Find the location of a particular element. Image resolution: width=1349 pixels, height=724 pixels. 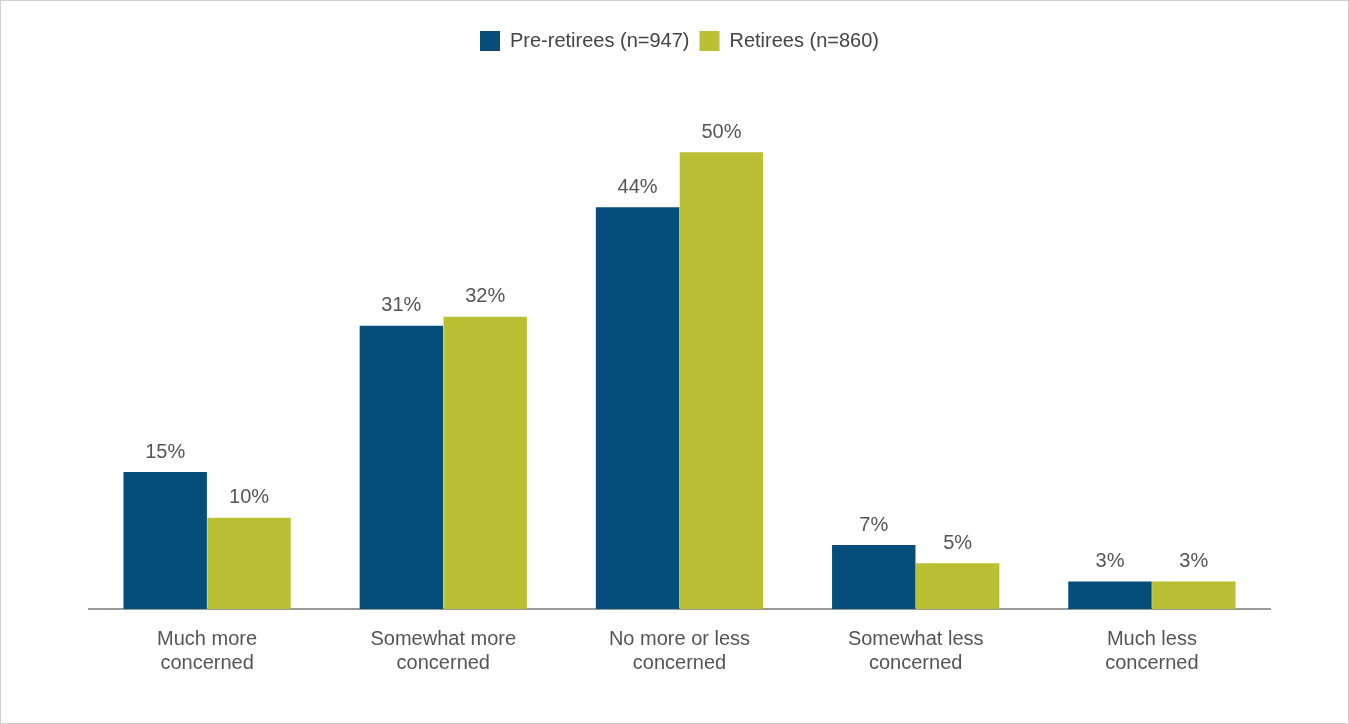

x-tick-label: No more or less concerned is located at coordinates (679, 649).